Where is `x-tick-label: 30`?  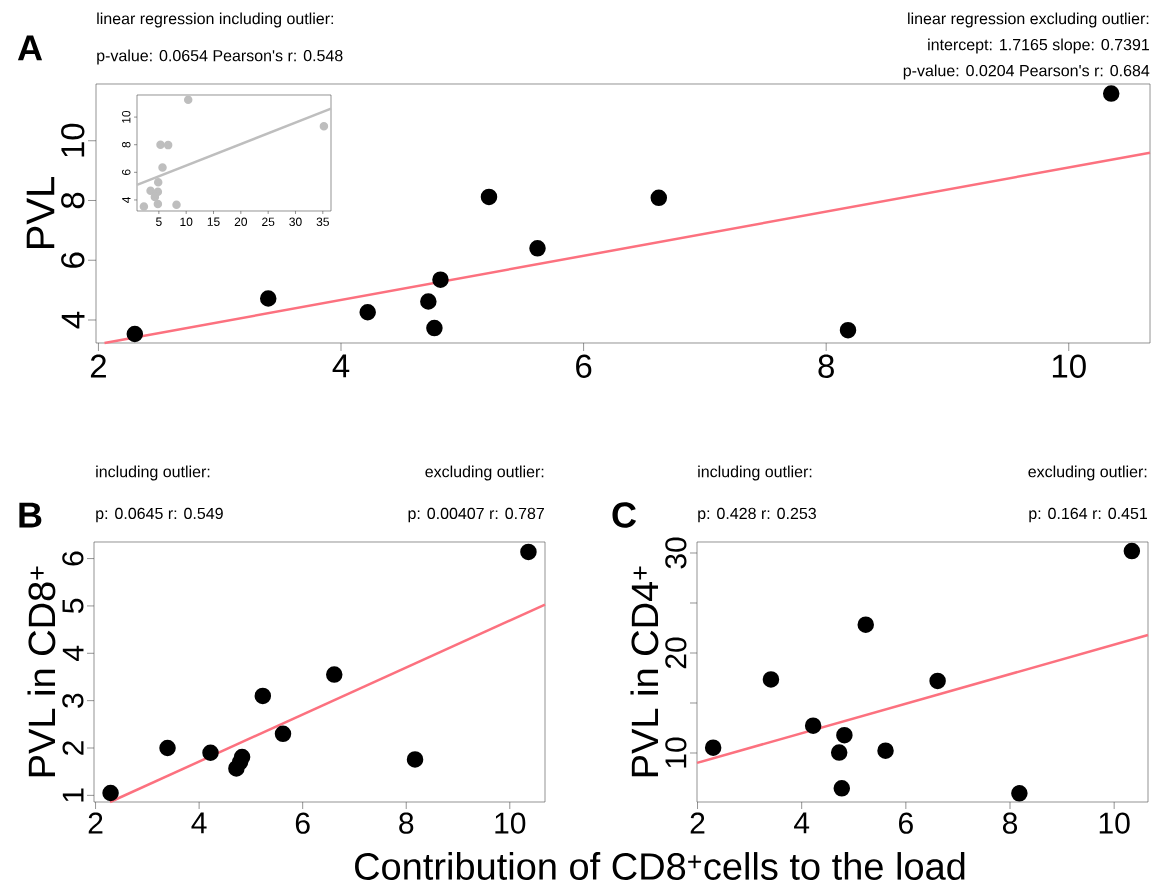
x-tick-label: 30 is located at coordinates (295, 222).